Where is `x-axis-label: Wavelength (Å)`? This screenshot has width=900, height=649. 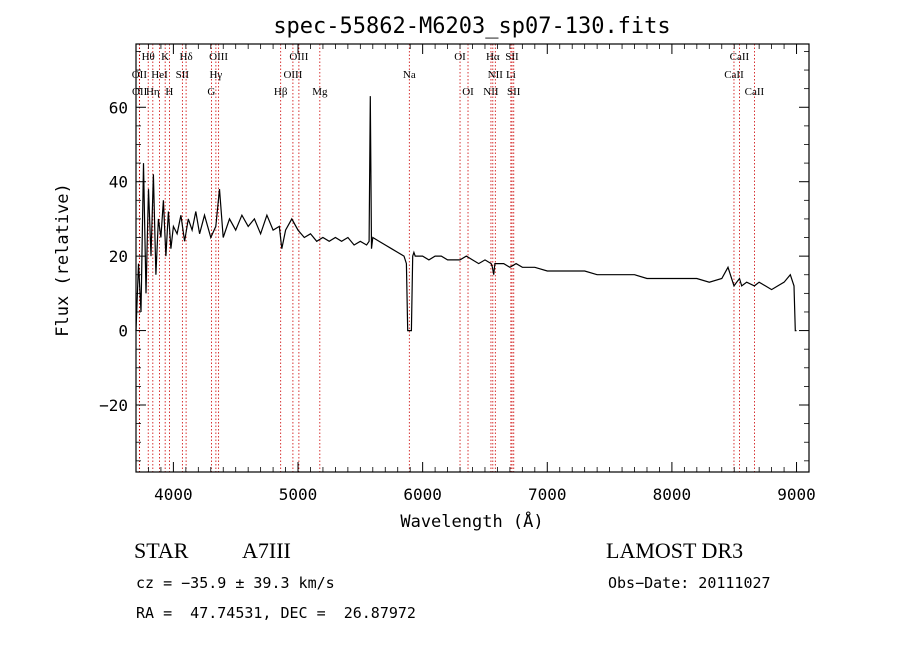 x-axis-label: Wavelength (Å) is located at coordinates (471, 521).